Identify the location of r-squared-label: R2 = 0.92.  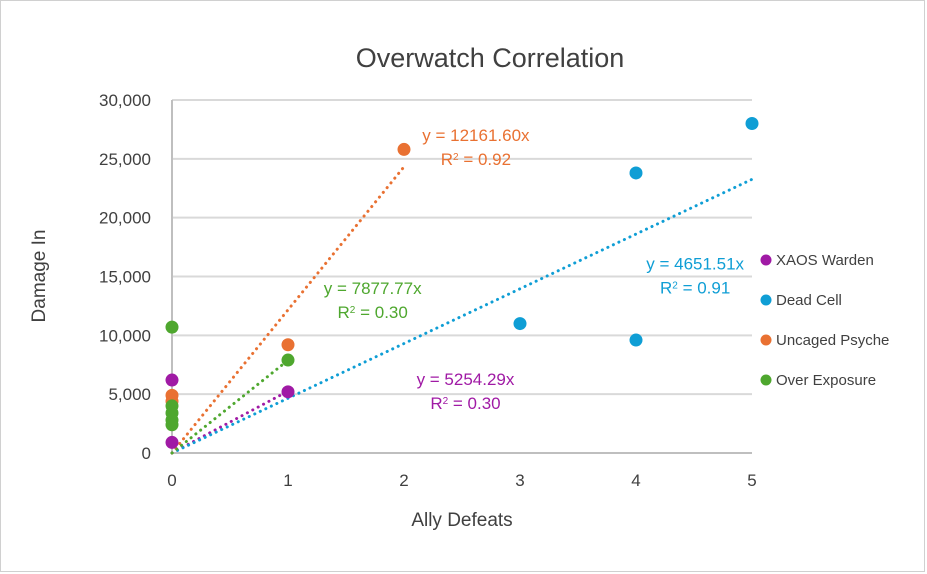
(476, 159).